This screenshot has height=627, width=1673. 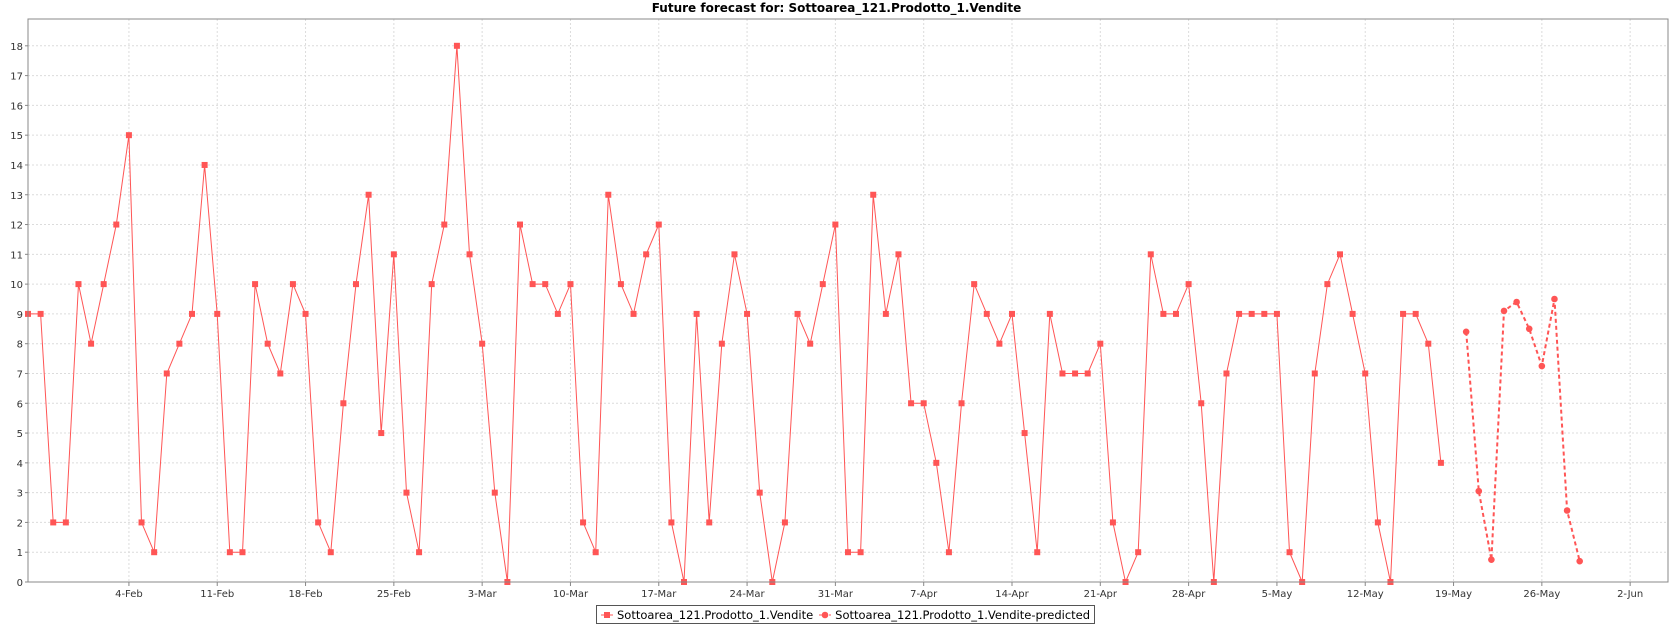 I want to click on square-marker-icon, so click(x=607, y=614).